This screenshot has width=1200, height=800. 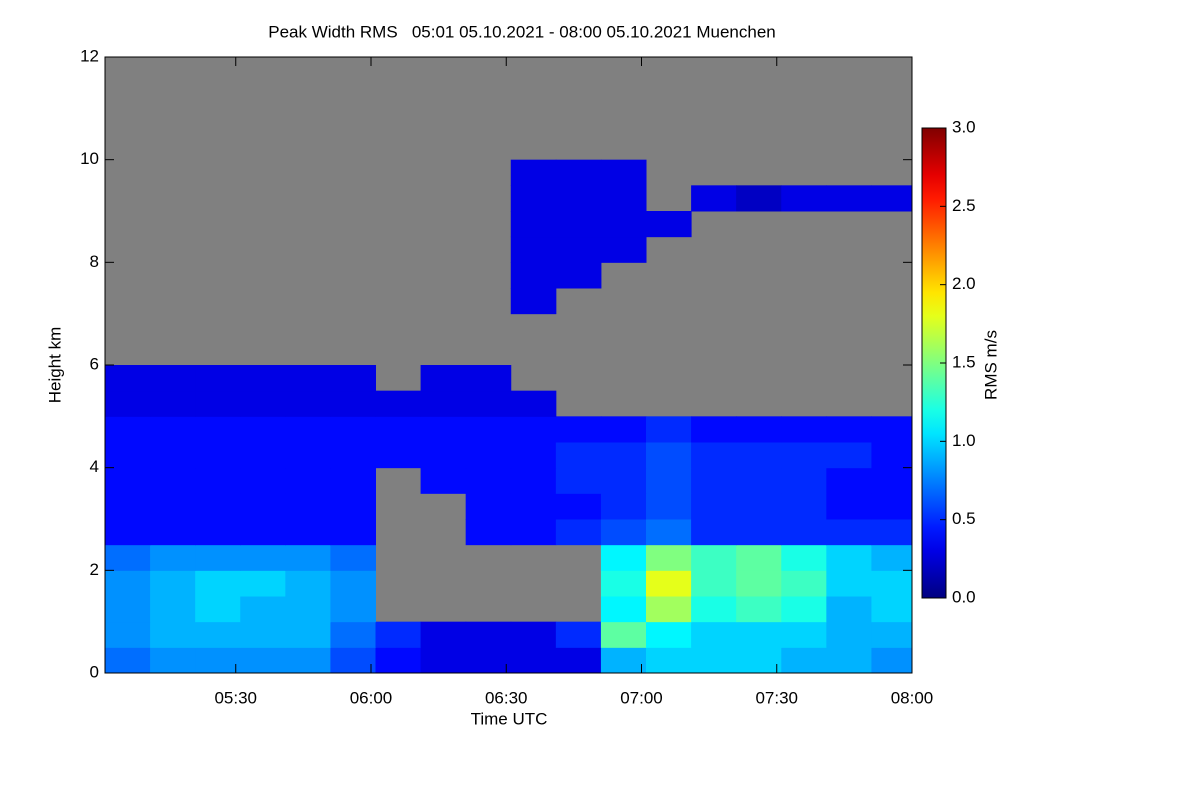 What do you see at coordinates (371, 697) in the screenshot?
I see `x-tick-label: 06:00` at bounding box center [371, 697].